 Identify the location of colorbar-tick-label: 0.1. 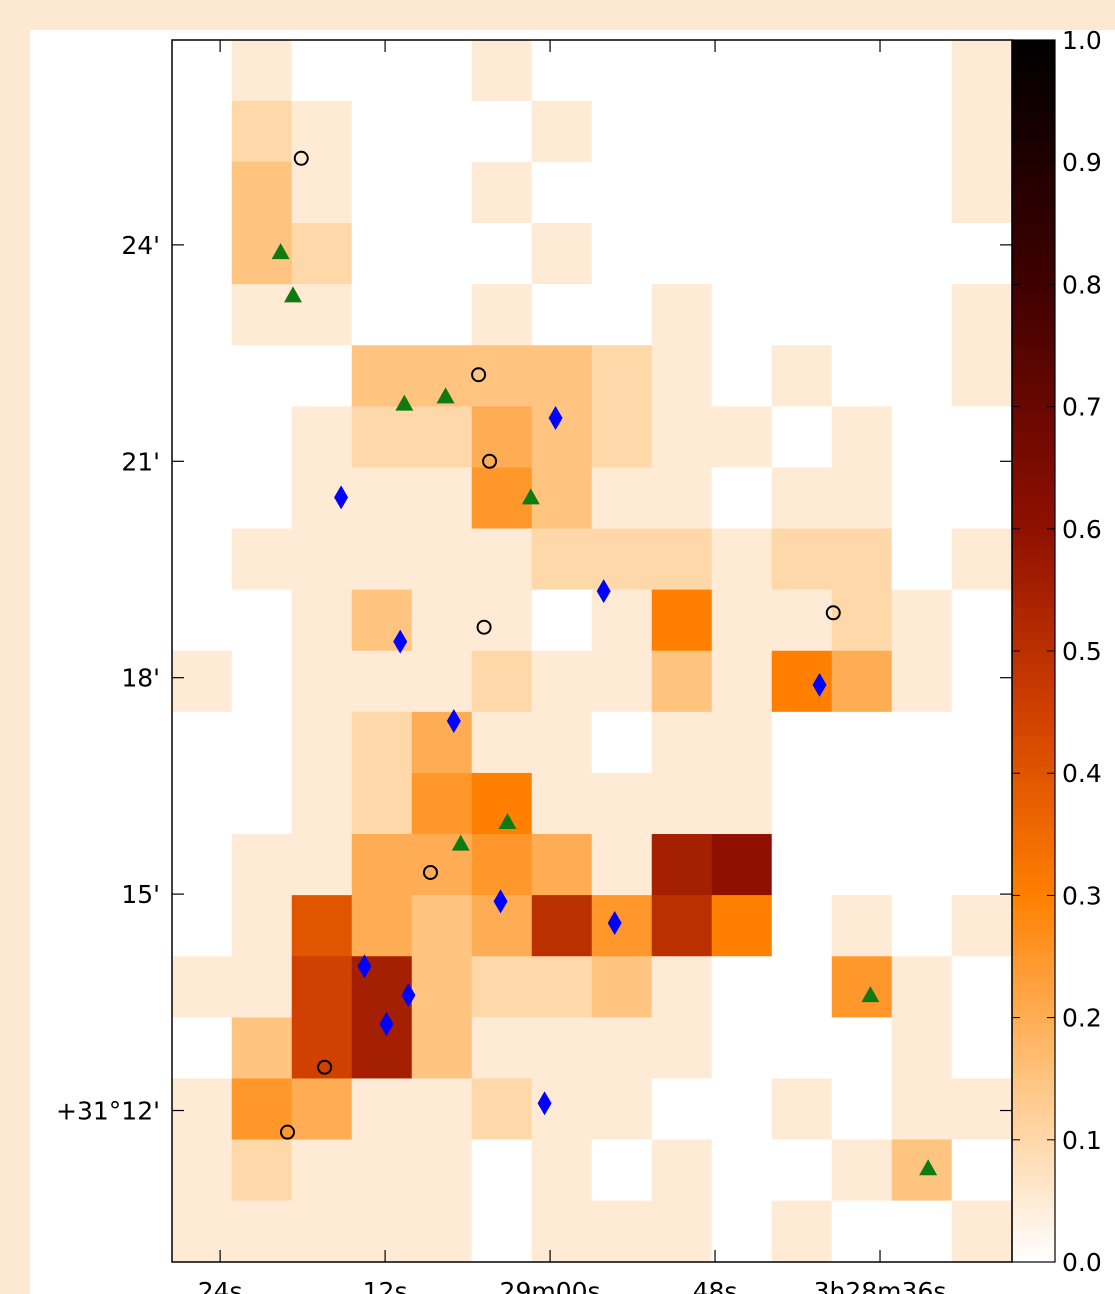
(1082, 1140).